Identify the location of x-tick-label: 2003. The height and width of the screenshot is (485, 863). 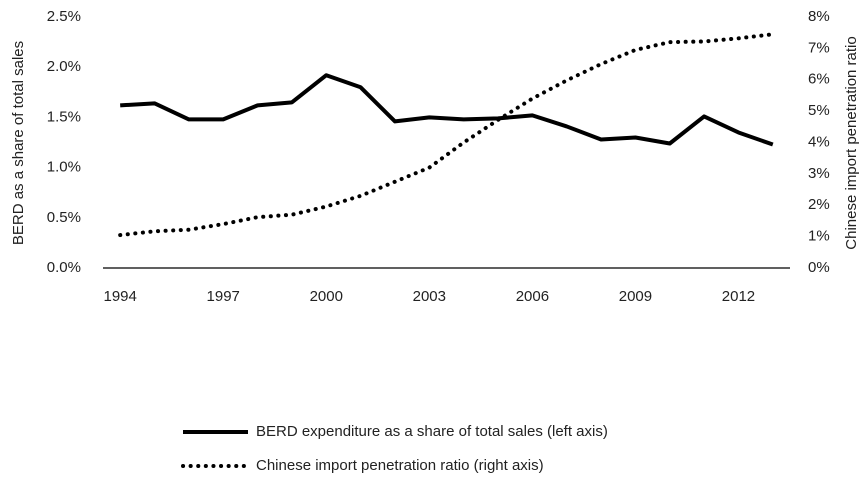
(429, 296).